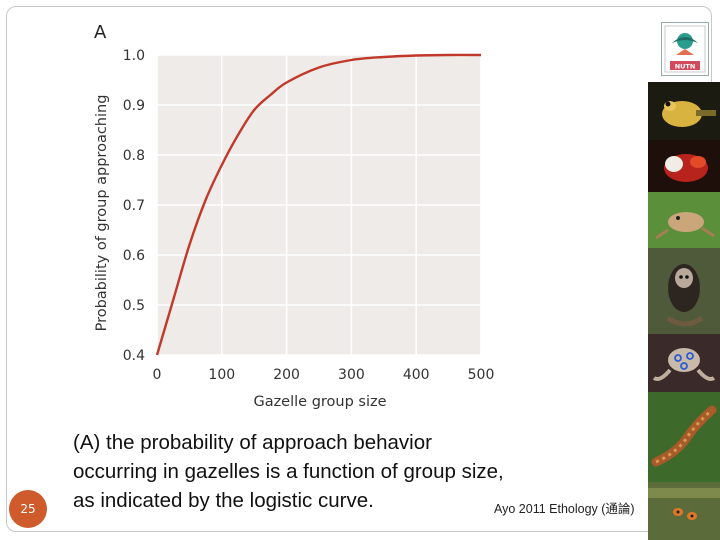 Image resolution: width=720 pixels, height=540 pixels. What do you see at coordinates (685, 49) in the screenshot?
I see `university-logo: NUTN` at bounding box center [685, 49].